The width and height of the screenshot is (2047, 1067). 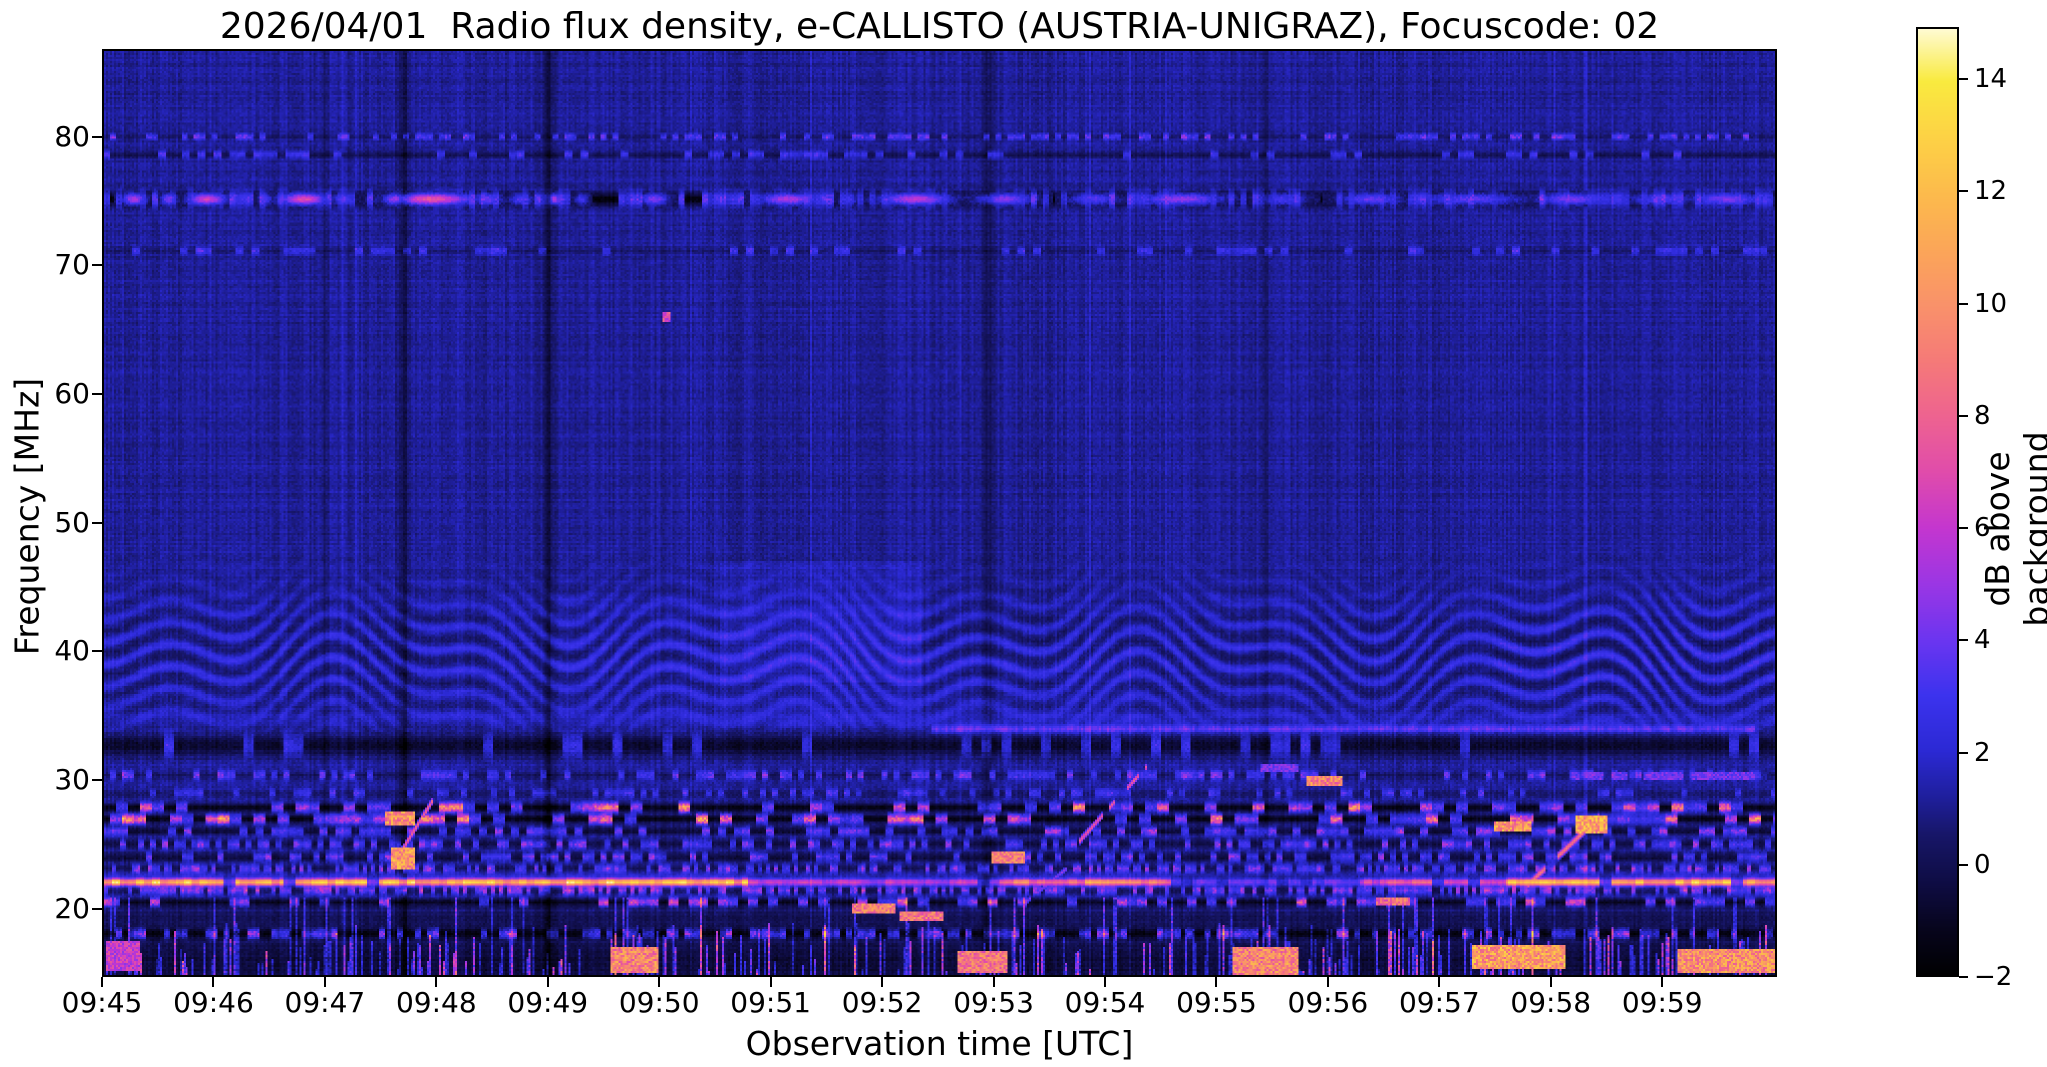 What do you see at coordinates (1328, 1002) in the screenshot?
I see `x-axis-tick-label: 09:56` at bounding box center [1328, 1002].